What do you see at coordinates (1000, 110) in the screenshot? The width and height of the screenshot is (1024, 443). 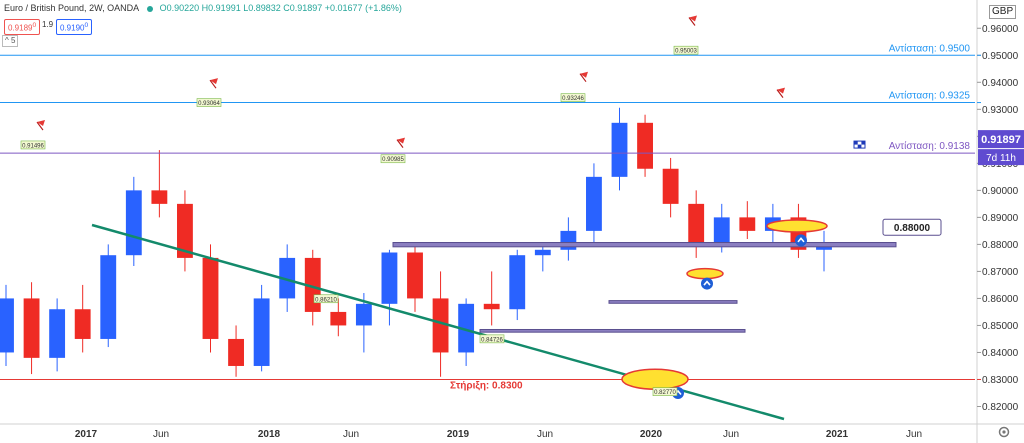 I see `y-tick-label: 0.93000` at bounding box center [1000, 110].